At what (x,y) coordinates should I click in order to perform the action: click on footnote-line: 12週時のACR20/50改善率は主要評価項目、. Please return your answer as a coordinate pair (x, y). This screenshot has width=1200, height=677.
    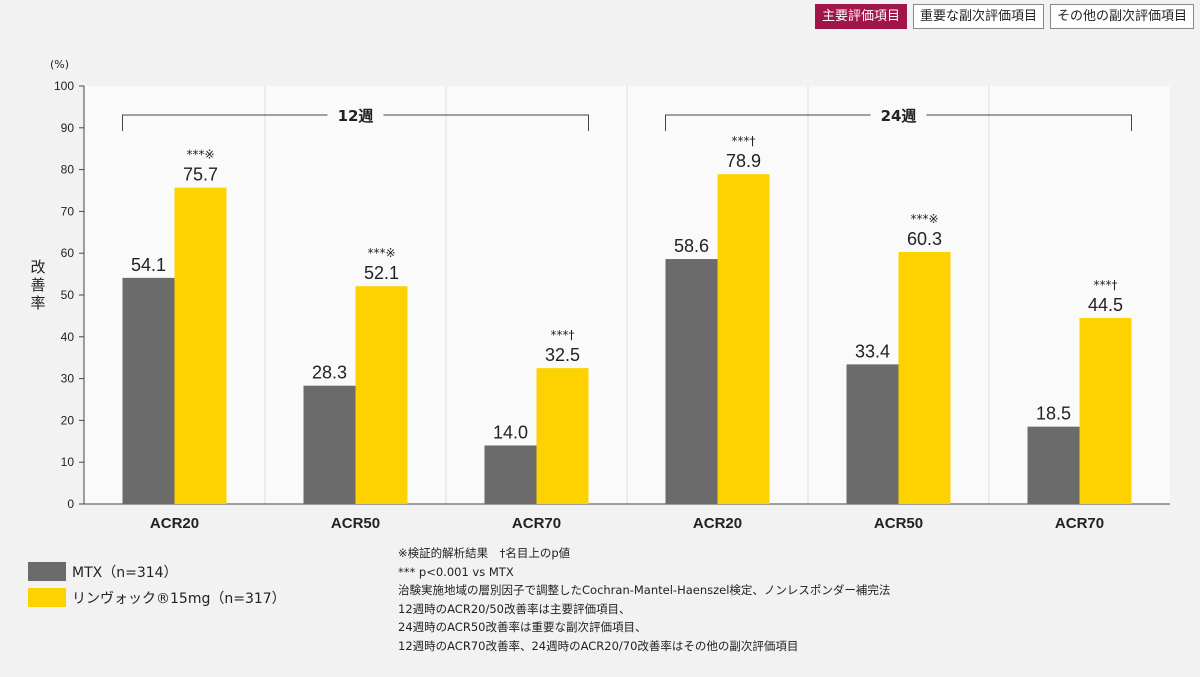
    Looking at the image, I should click on (514, 608).